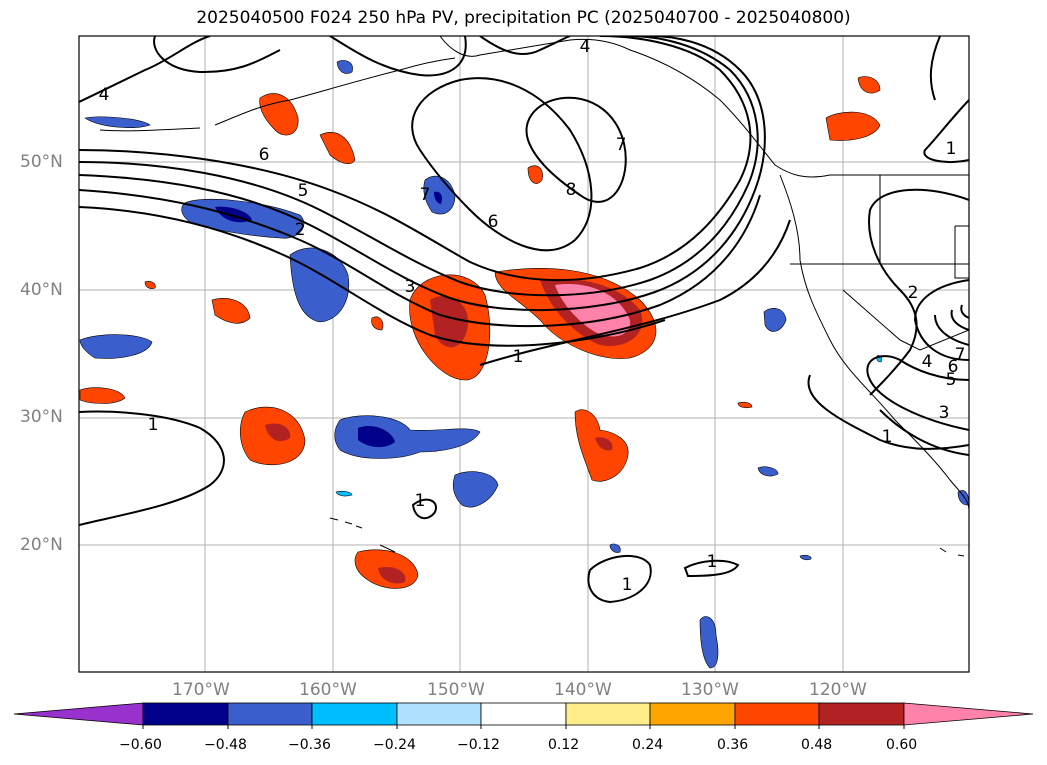  What do you see at coordinates (902, 745) in the screenshot?
I see `colorbar-tick-label: 0.60` at bounding box center [902, 745].